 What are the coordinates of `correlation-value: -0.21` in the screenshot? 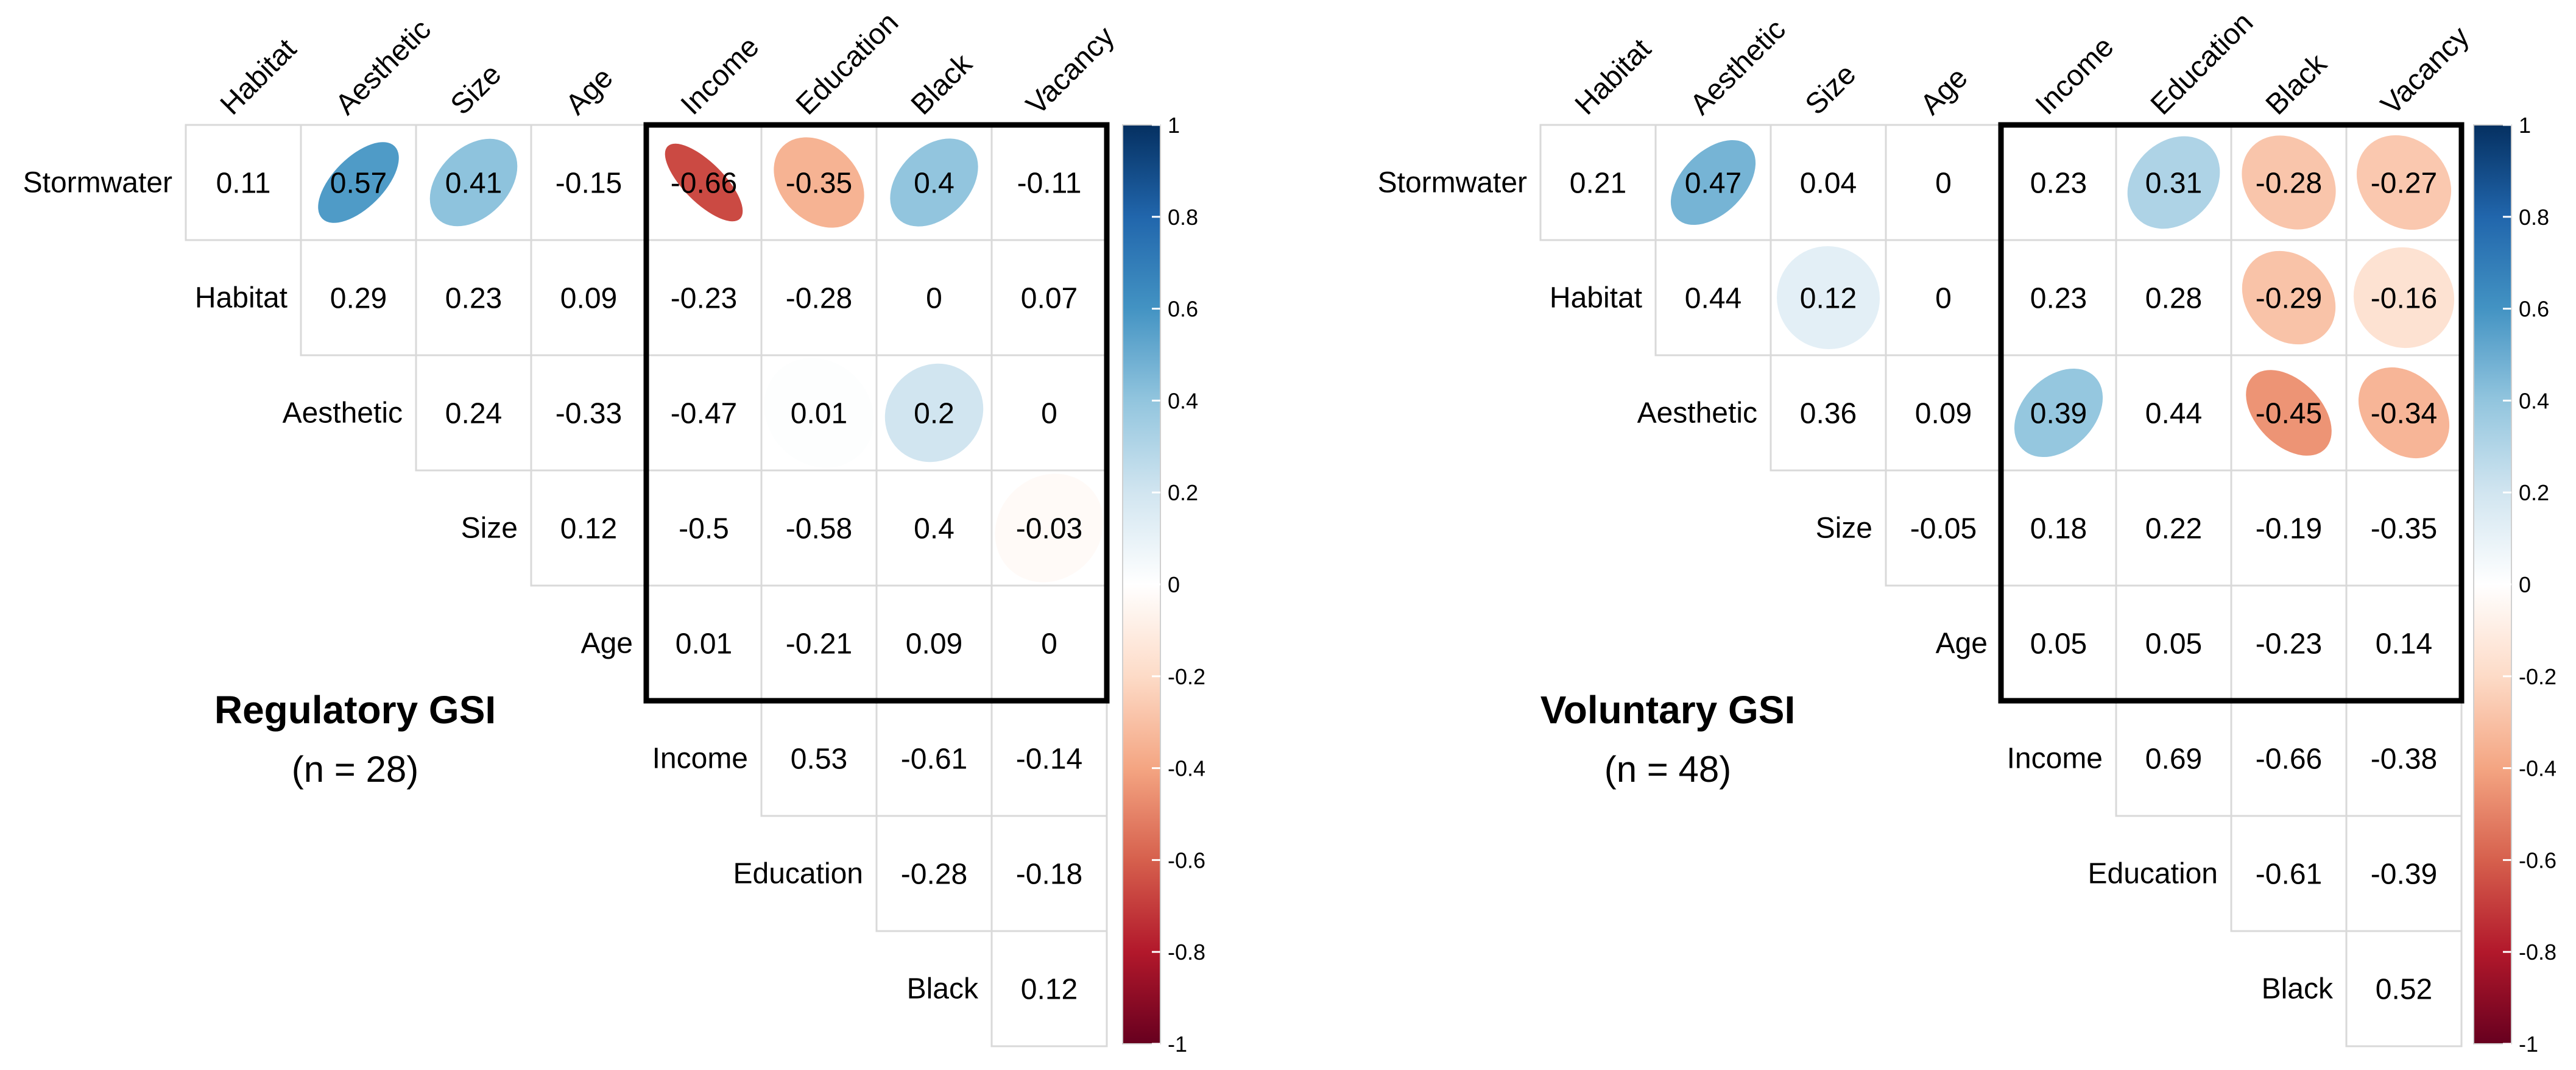 It's located at (819, 644).